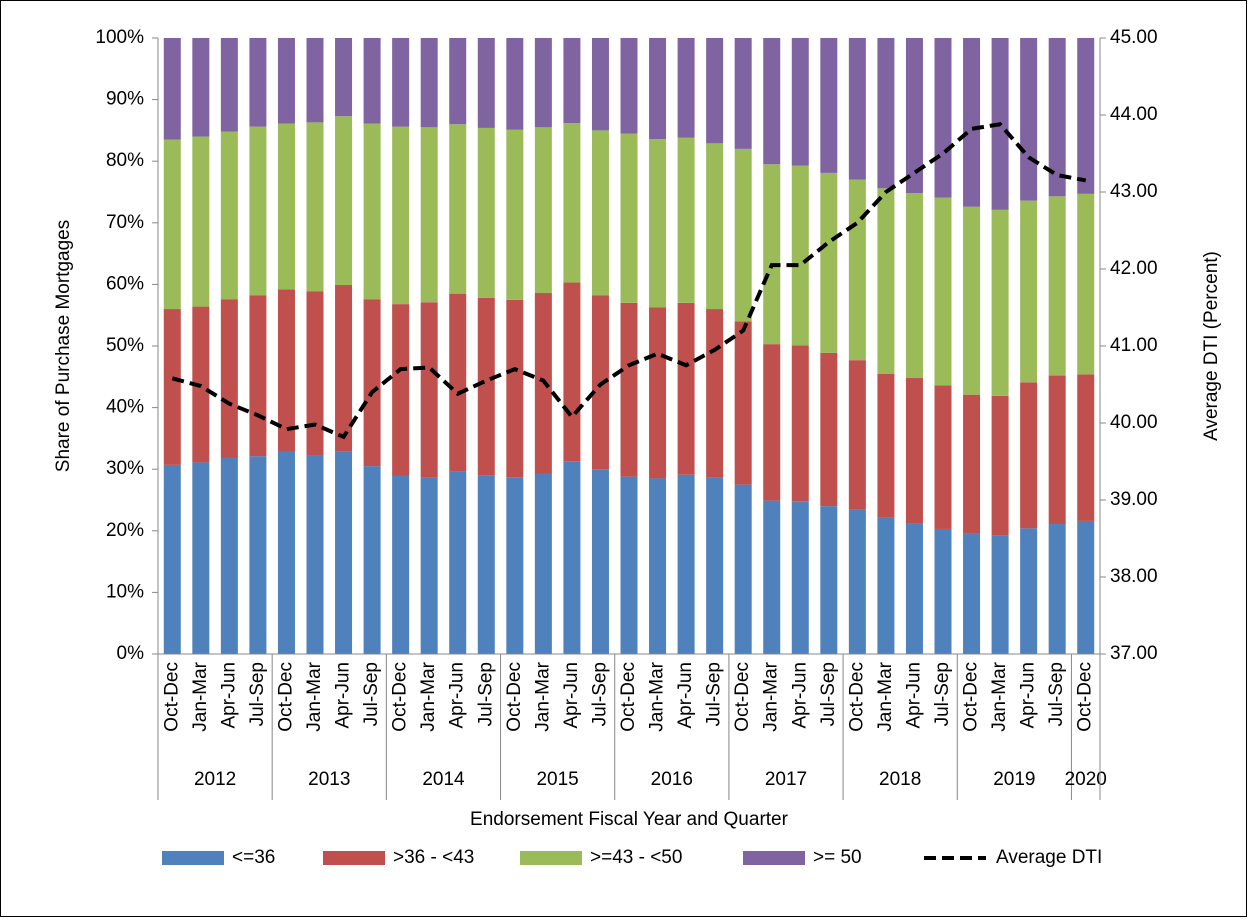 The height and width of the screenshot is (923, 1248). I want to click on y-tick-label: 0%, so click(131, 653).